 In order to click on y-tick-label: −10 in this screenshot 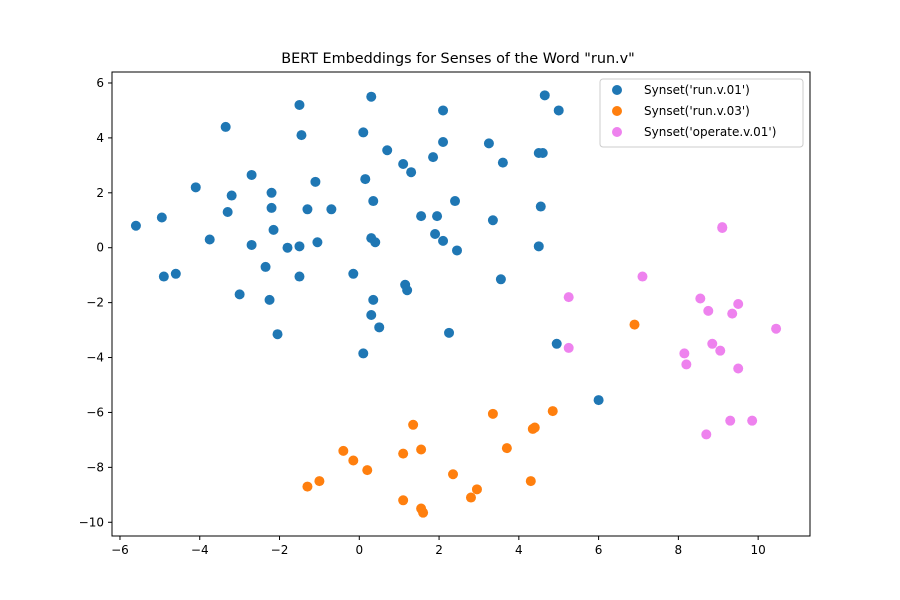, I will do `click(91, 522)`.